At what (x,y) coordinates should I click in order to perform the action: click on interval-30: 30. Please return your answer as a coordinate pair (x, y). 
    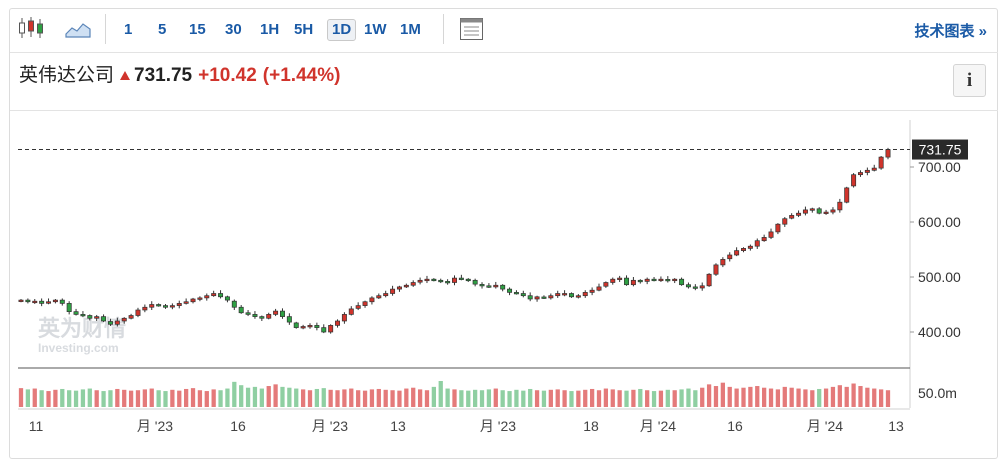
    Looking at the image, I should click on (233, 29).